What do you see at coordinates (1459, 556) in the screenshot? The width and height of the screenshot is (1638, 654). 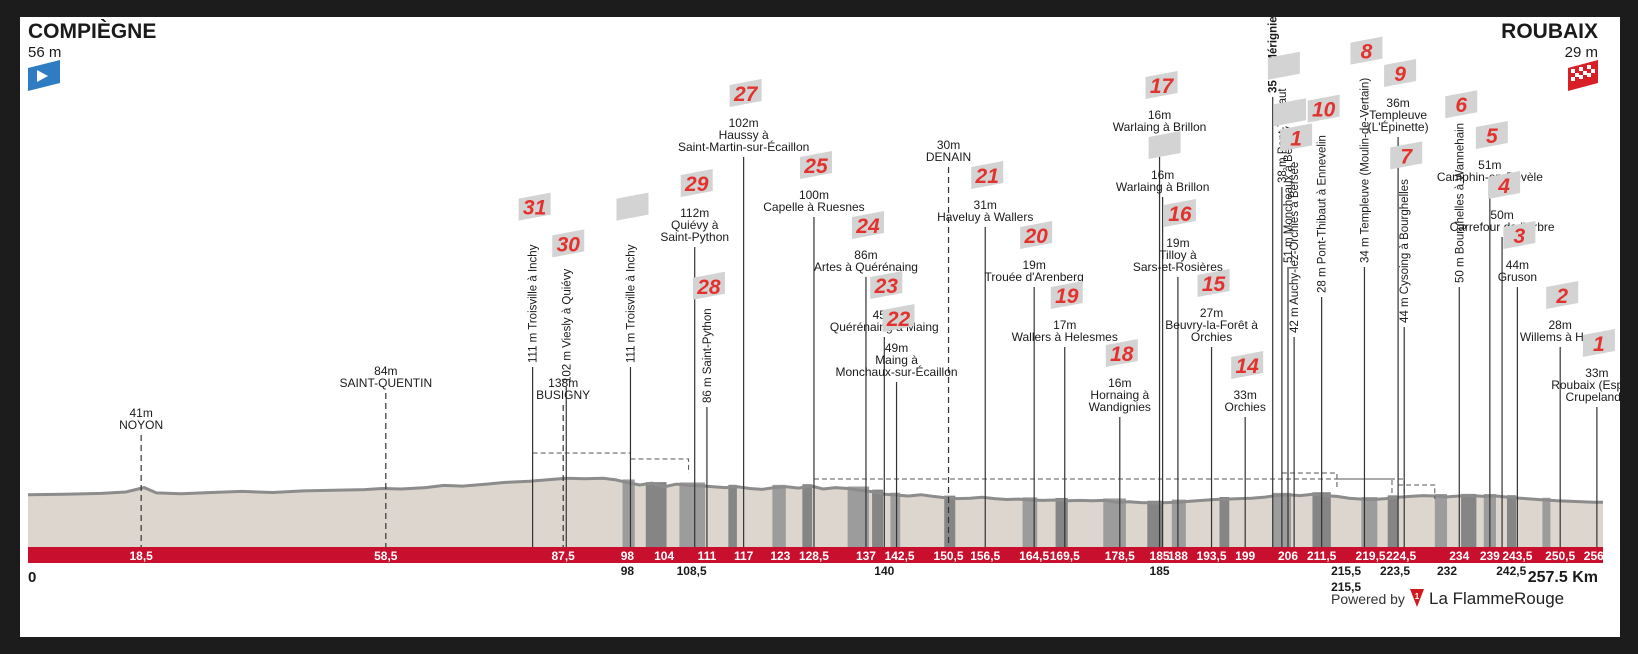 I see `bar-km-label: 234` at bounding box center [1459, 556].